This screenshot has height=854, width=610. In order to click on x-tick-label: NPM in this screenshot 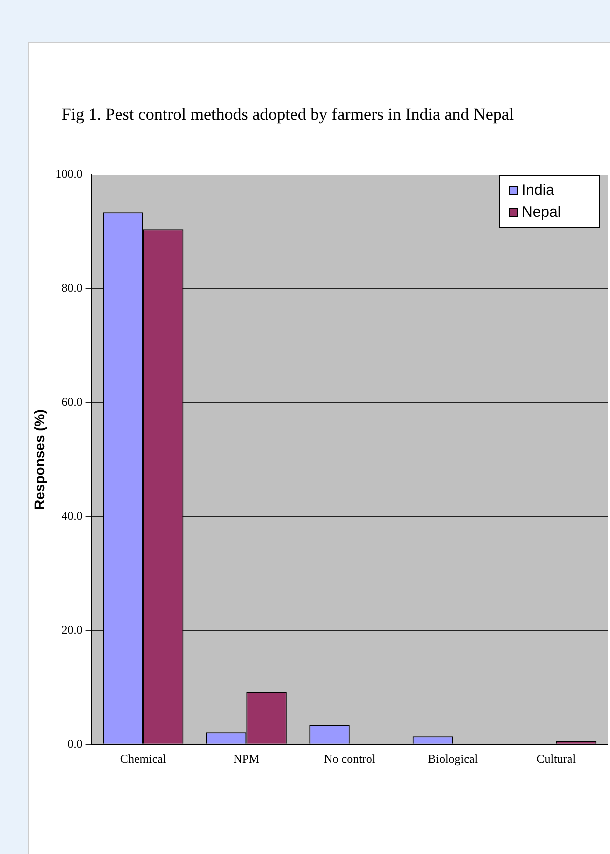, I will do `click(247, 759)`.